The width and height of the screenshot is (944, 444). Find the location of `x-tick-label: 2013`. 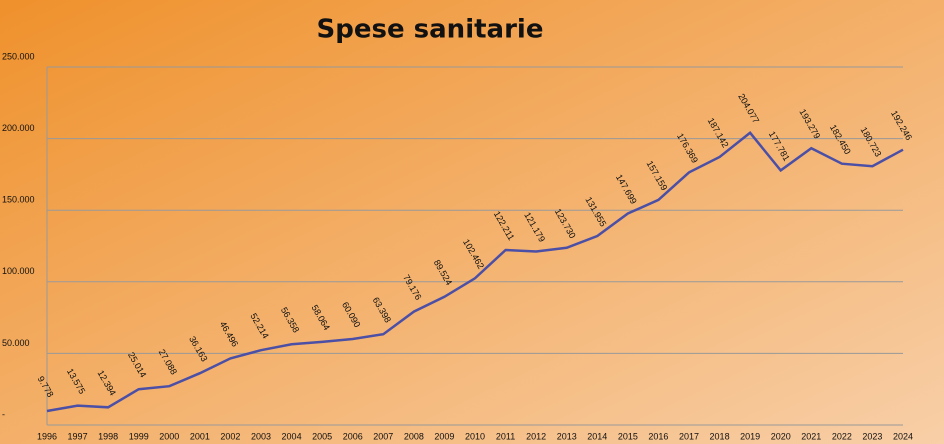

x-tick-label: 2013 is located at coordinates (567, 436).